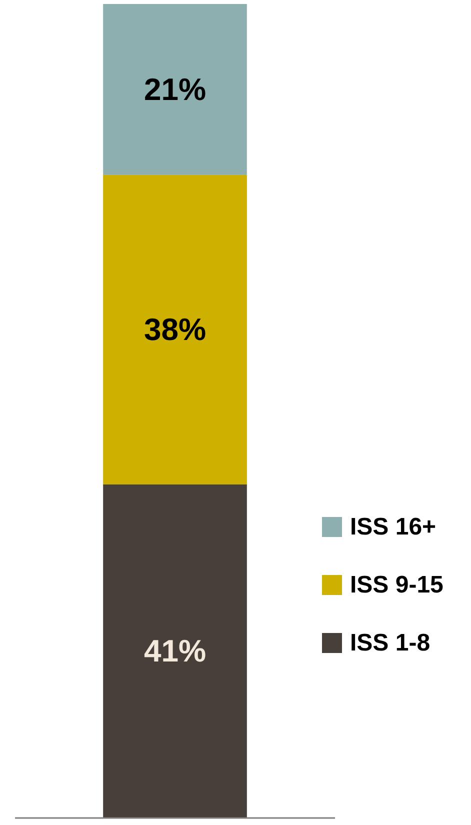 The image size is (471, 825). I want to click on data-label: 41%, so click(175, 651).